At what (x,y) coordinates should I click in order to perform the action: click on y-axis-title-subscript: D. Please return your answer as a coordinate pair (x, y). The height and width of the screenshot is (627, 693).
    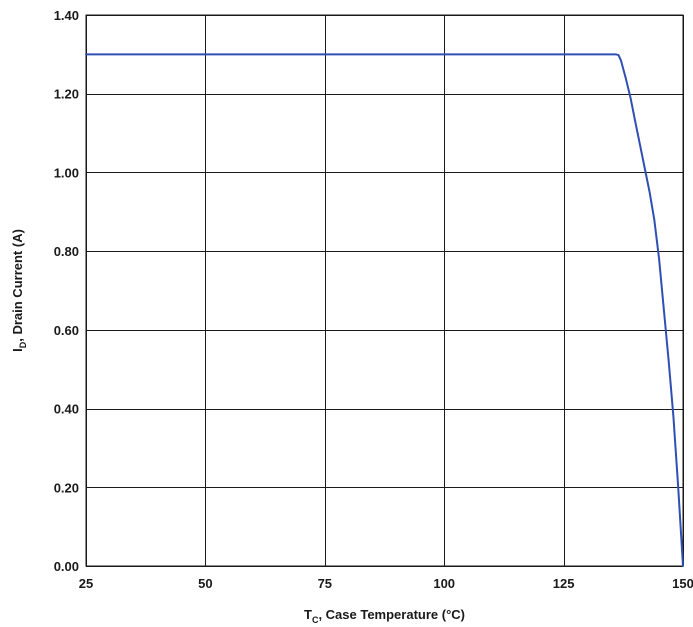
    Looking at the image, I should click on (23, 344).